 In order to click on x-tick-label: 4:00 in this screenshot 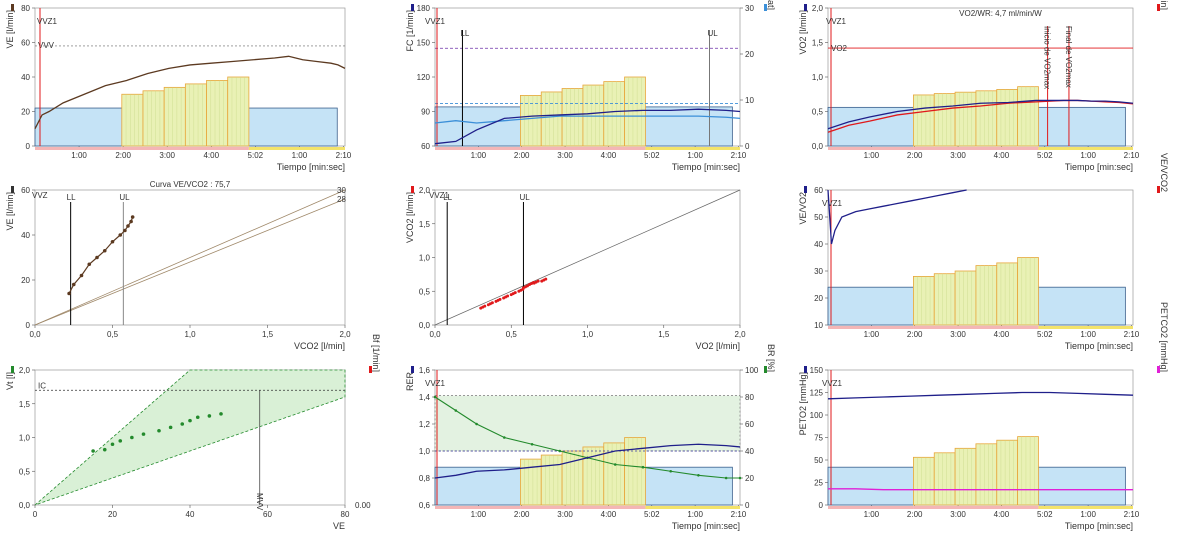, I will do `click(211, 155)`.